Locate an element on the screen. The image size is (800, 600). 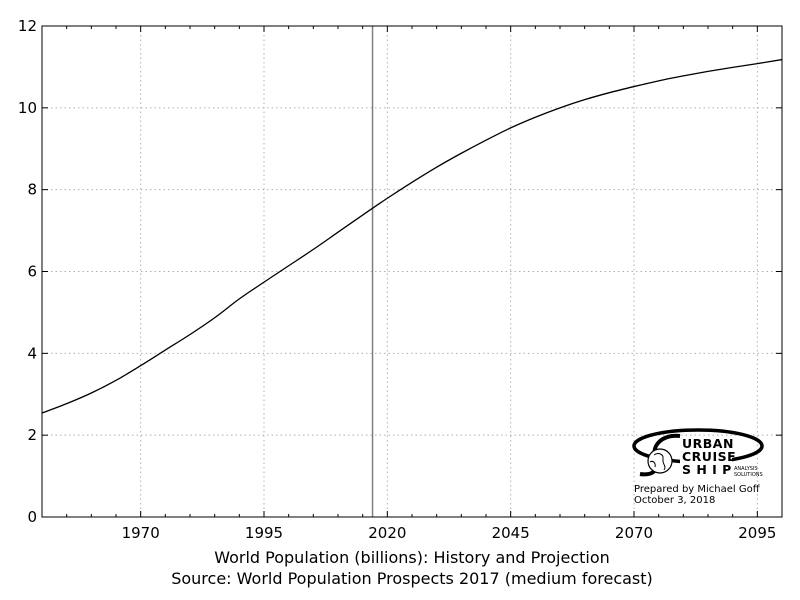
y-tick-label: 12 is located at coordinates (27, 26).